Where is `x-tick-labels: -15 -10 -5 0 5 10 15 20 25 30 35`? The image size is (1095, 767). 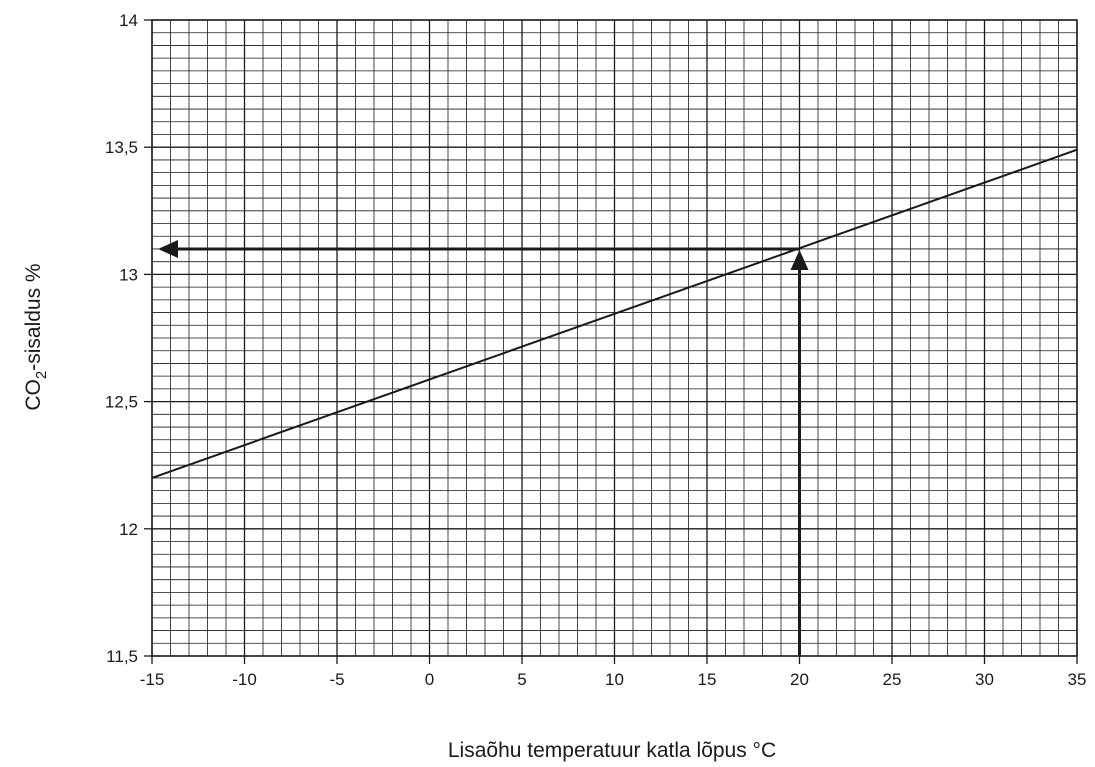
x-tick-labels: -15 -10 -5 0 5 10 15 20 25 30 35 is located at coordinates (613, 679).